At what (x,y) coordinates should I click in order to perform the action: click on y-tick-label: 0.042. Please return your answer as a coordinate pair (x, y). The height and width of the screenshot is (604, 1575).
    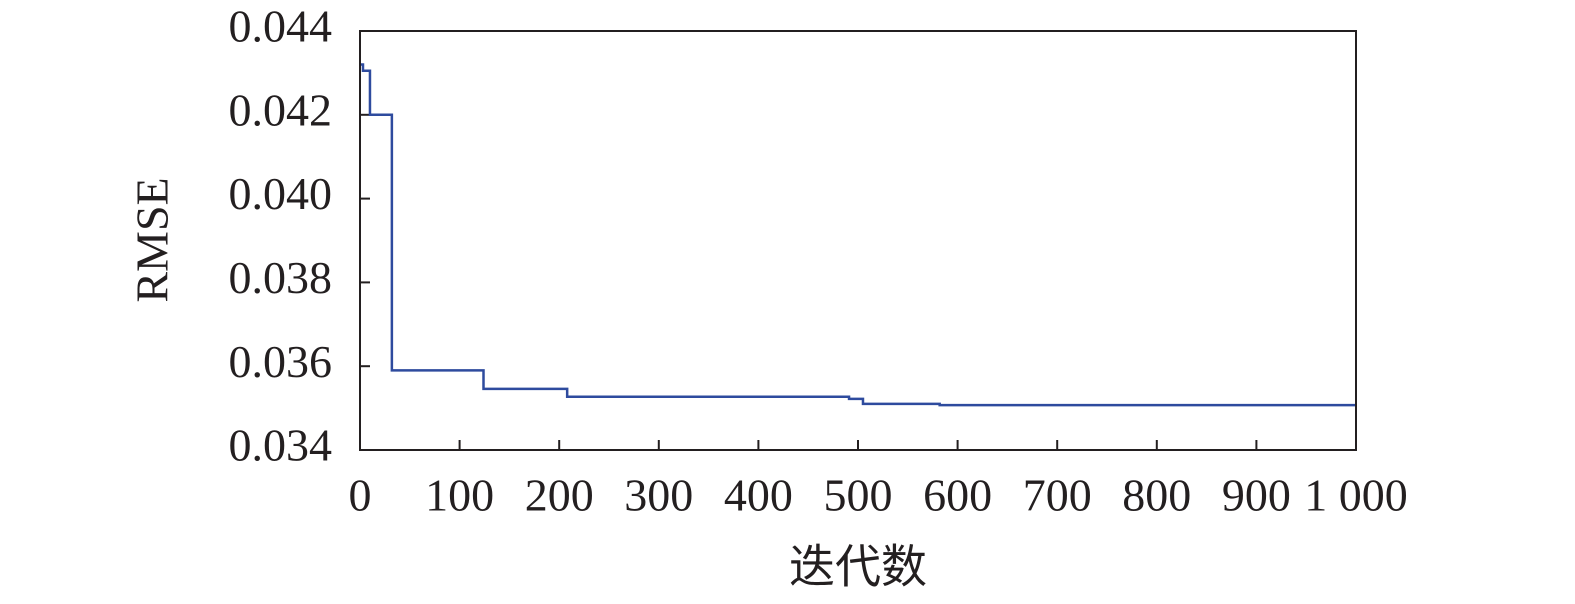
    Looking at the image, I should click on (281, 109).